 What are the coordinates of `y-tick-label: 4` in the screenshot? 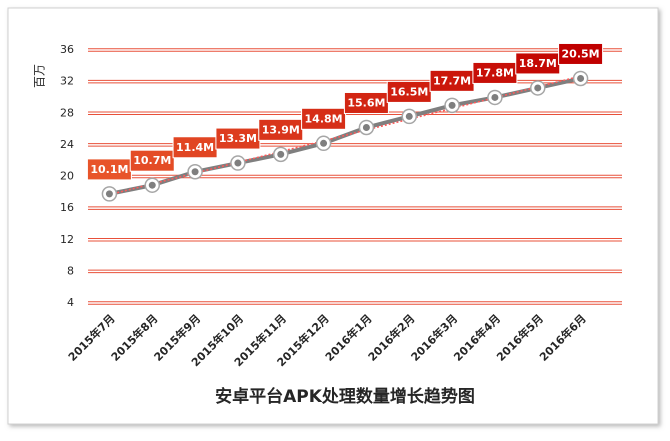 It's located at (70, 302).